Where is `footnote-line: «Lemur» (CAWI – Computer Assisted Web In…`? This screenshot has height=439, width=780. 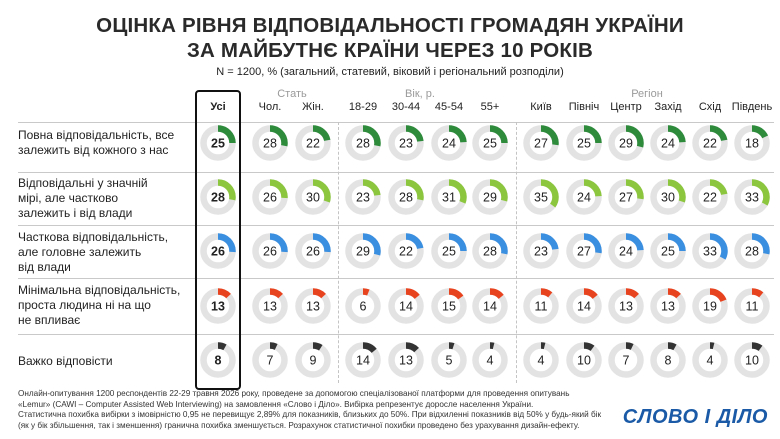
footnote-line: «Lemur» (CAWI – Computer Assisted Web In… is located at coordinates (276, 404).